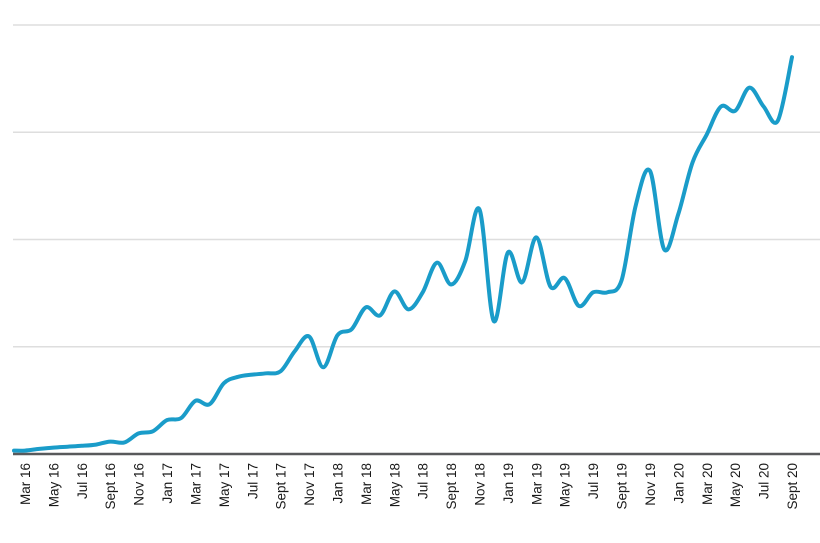 This screenshot has width=820, height=543. I want to click on x-tick-label: Mar 19, so click(536, 484).